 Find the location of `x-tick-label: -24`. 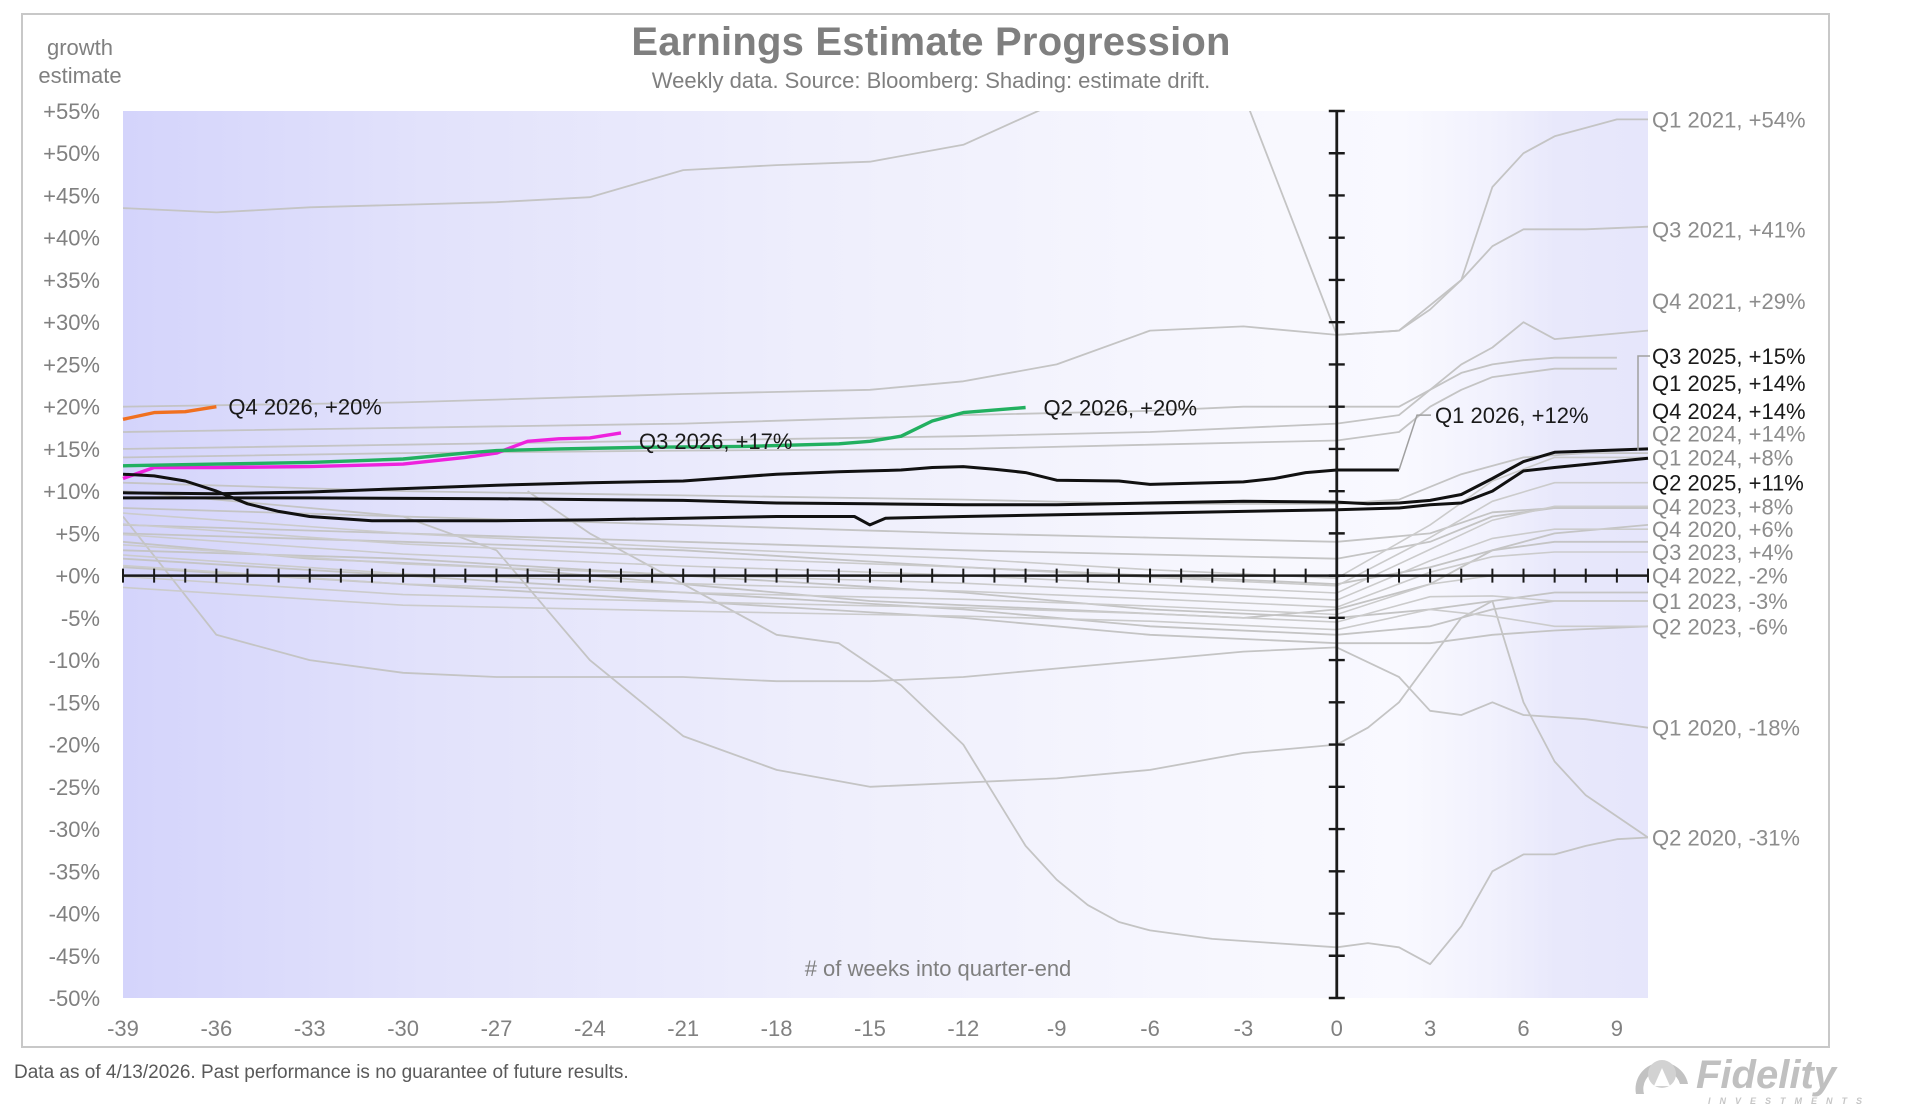

x-tick-label: -24 is located at coordinates (590, 1028).